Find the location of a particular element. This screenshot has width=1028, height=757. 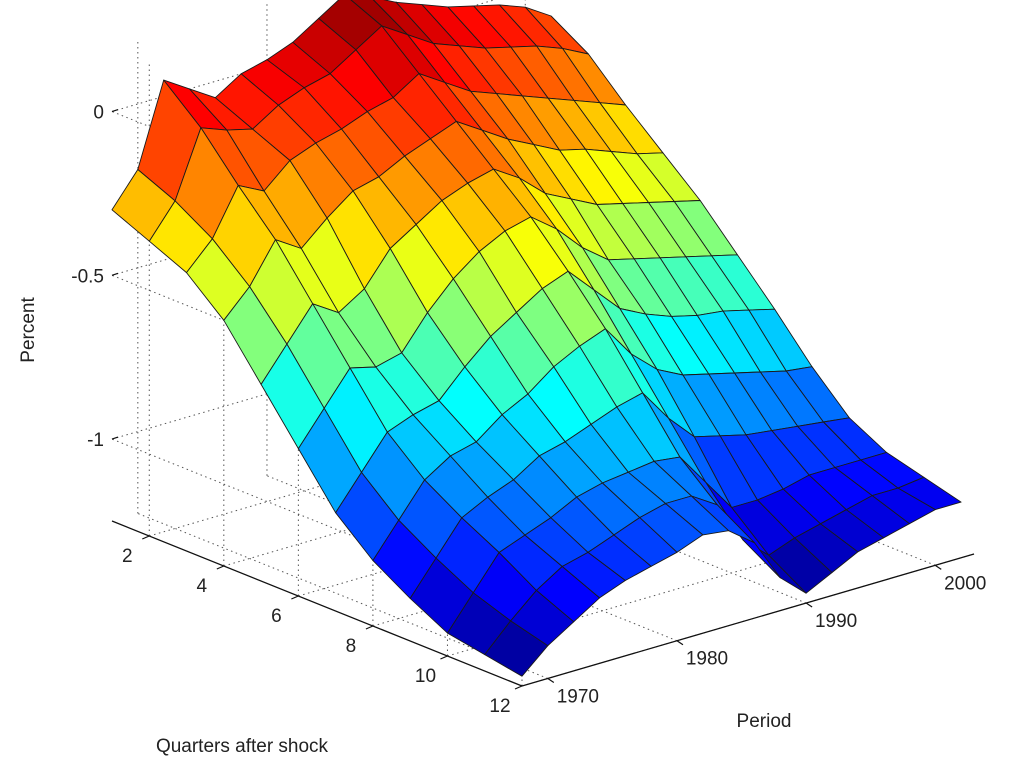

x-axis-line is located at coordinates (748, 620).